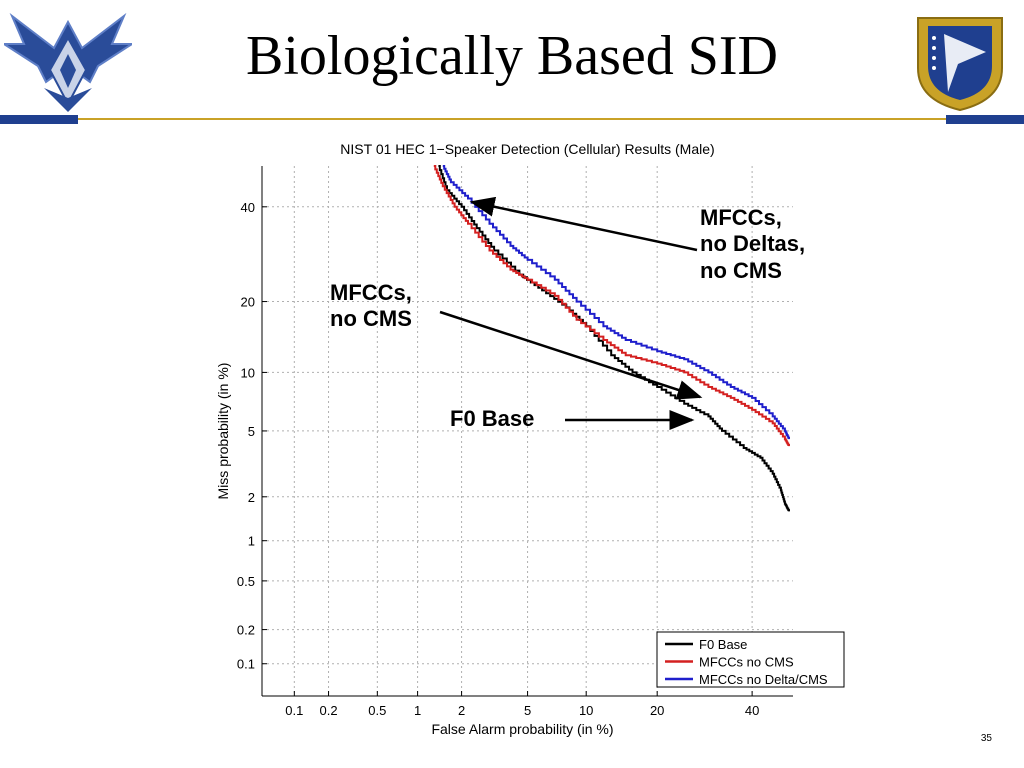 Image resolution: width=1024 pixels, height=768 pixels. What do you see at coordinates (329, 710) in the screenshot?
I see `x-tick-label: 0.2` at bounding box center [329, 710].